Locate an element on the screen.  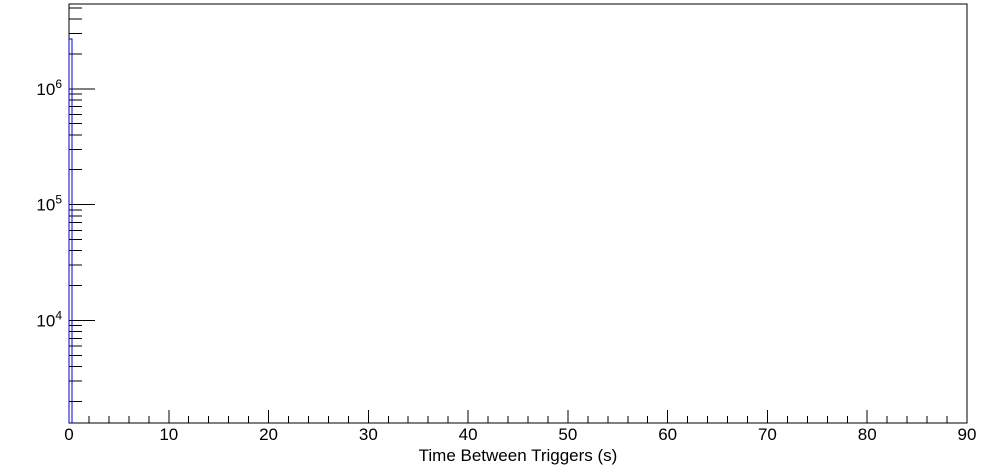
y-axis-tick-label: 10⁶ is located at coordinates (49, 88).